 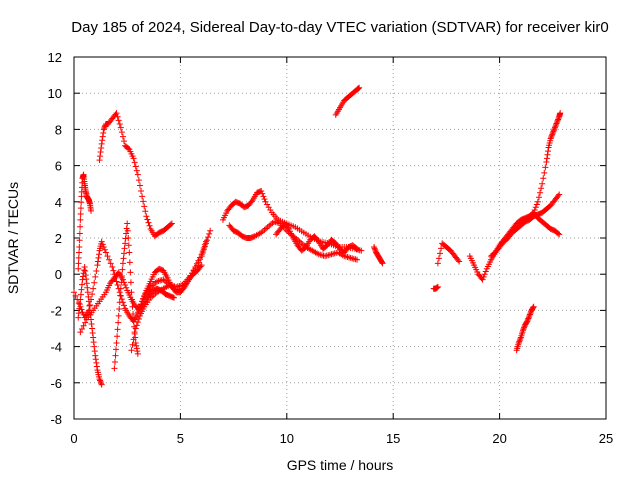 I want to click on x-tick-label: 15, so click(x=393, y=438).